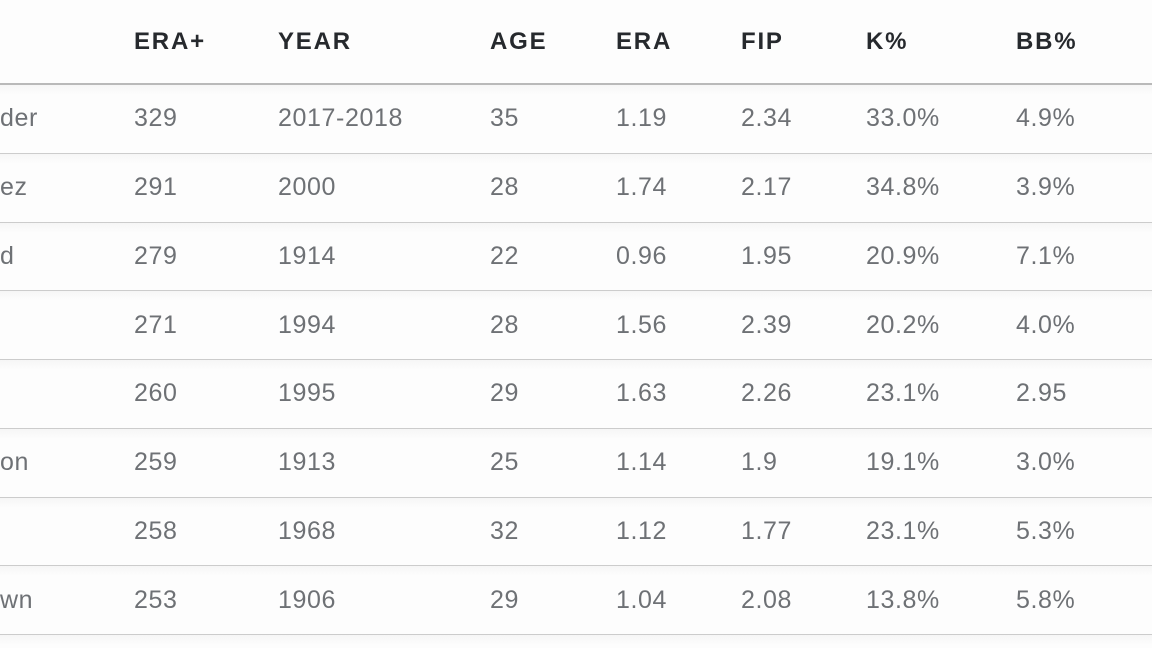 The height and width of the screenshot is (648, 1152). Describe the element at coordinates (887, 41) in the screenshot. I see `column-header-k-pct: K%` at that location.